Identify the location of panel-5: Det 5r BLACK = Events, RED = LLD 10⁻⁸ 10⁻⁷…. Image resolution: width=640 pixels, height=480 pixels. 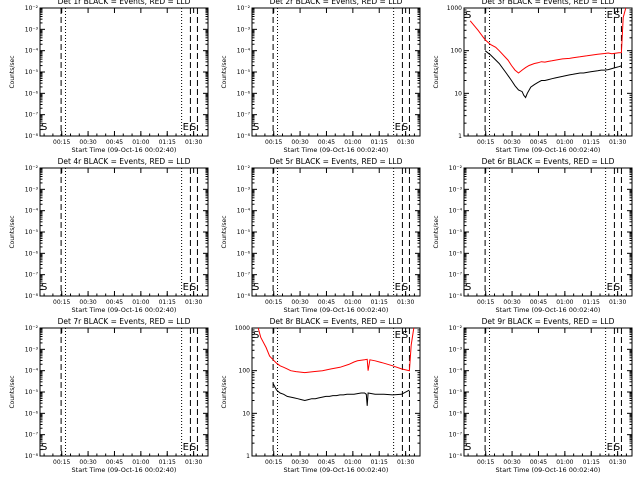
(321, 235).